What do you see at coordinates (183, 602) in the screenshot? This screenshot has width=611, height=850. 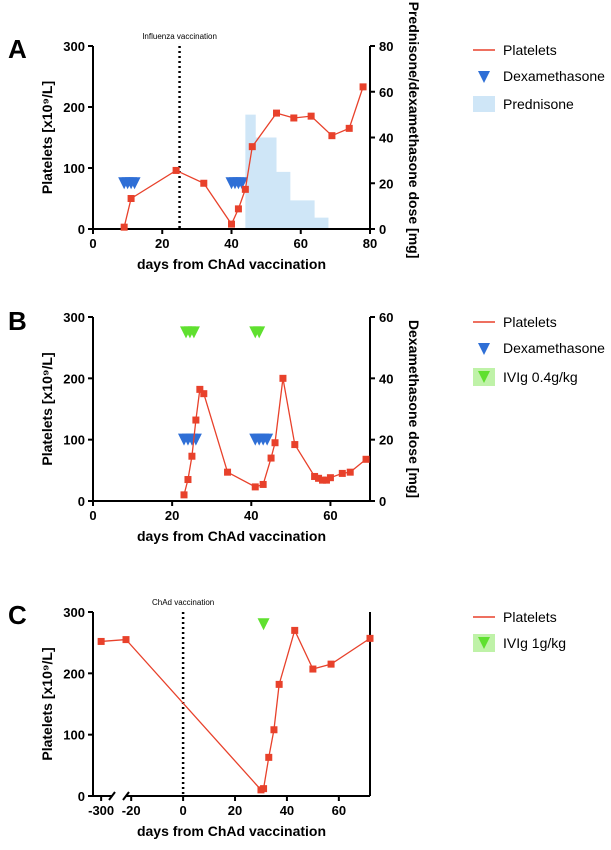 I see `chad-vaccination-label: ChAd vaccination` at bounding box center [183, 602].